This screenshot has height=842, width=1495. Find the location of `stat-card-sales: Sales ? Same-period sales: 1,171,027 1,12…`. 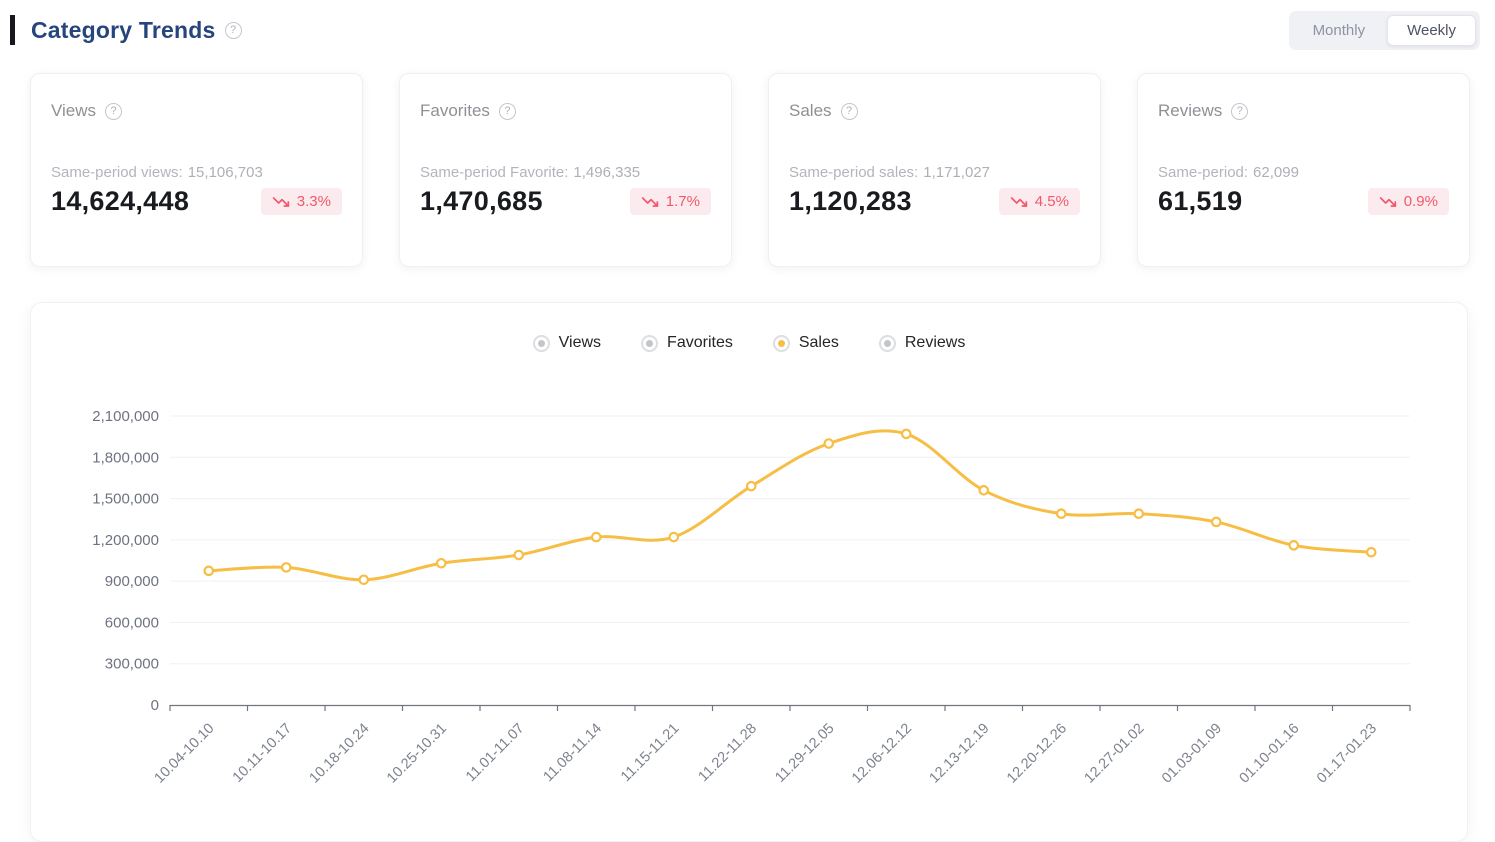

stat-card-sales: Sales ? Same-period sales: 1,171,027 1,12… is located at coordinates (934, 170).